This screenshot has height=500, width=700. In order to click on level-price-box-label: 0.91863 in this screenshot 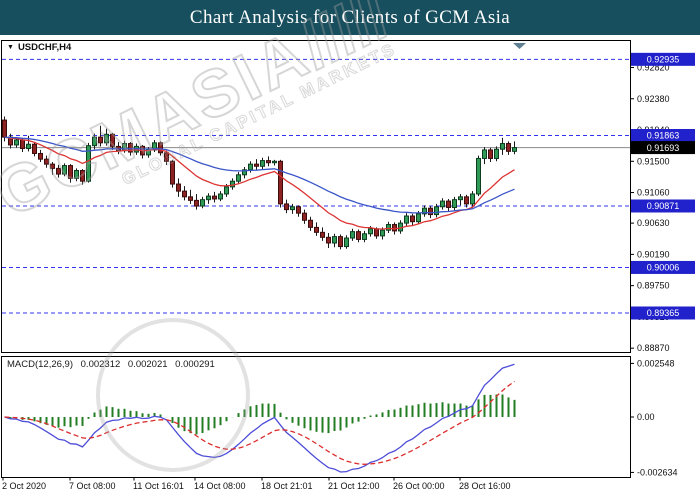, I will do `click(663, 136)`.